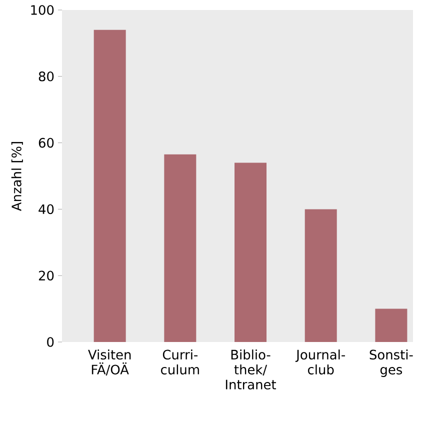  I want to click on y-tick-label: 20, so click(46, 275).